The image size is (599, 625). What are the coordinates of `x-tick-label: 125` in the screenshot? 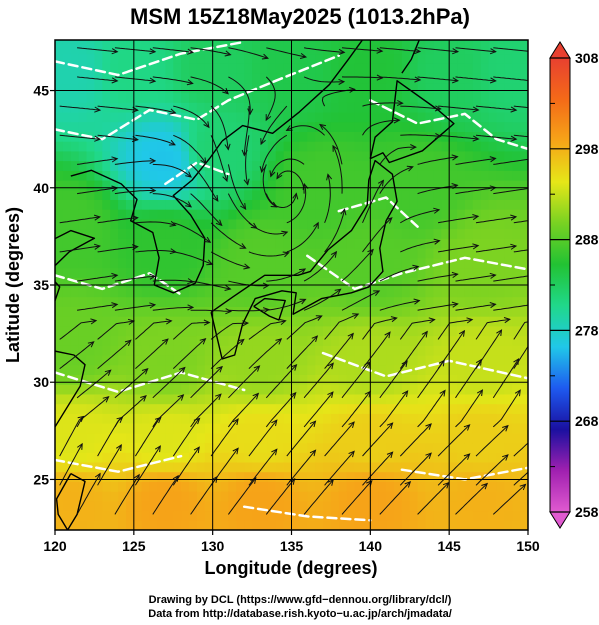 It's located at (134, 546).